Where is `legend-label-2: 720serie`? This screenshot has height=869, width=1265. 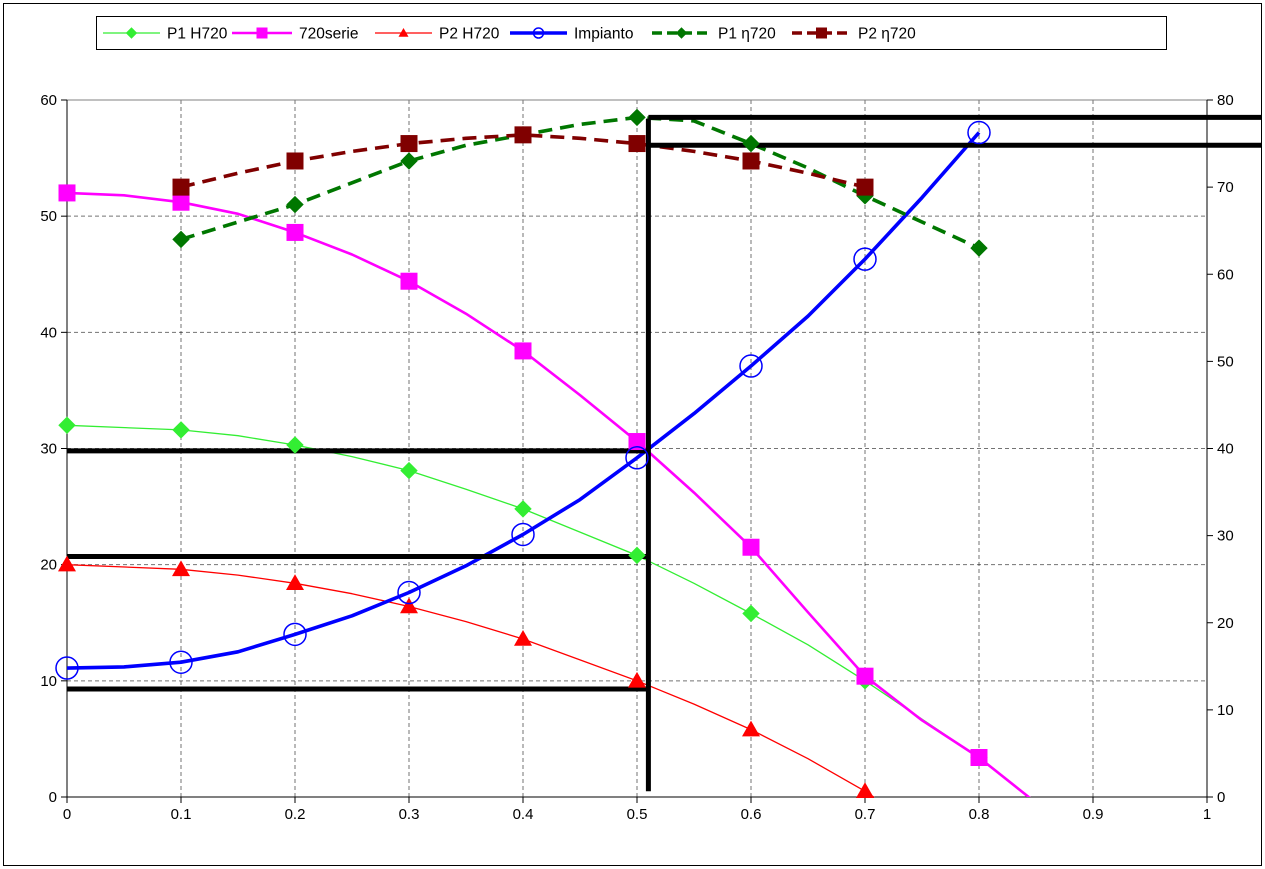 legend-label-2: 720serie is located at coordinates (328, 34).